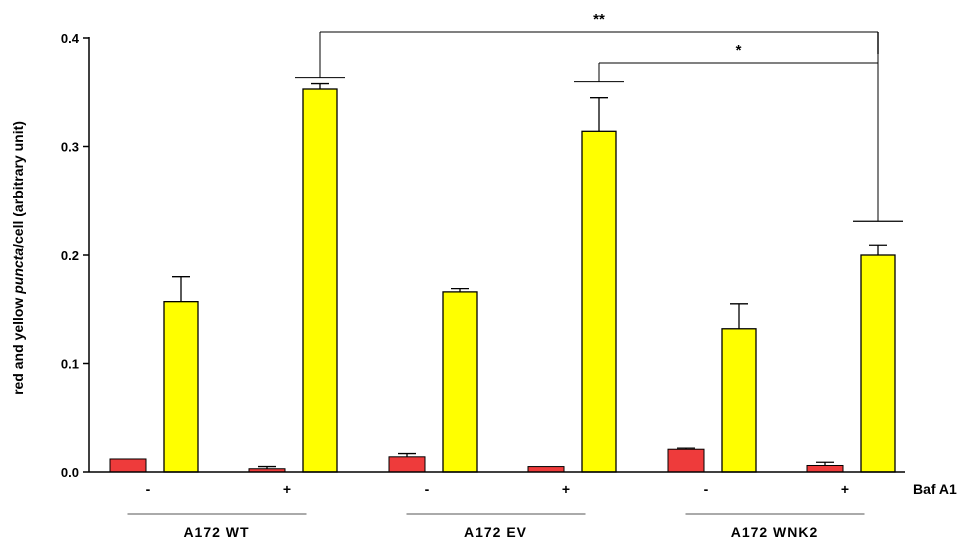 Image resolution: width=974 pixels, height=544 pixels. Describe the element at coordinates (70, 38) in the screenshot. I see `y-tick-label: 0.4` at that location.